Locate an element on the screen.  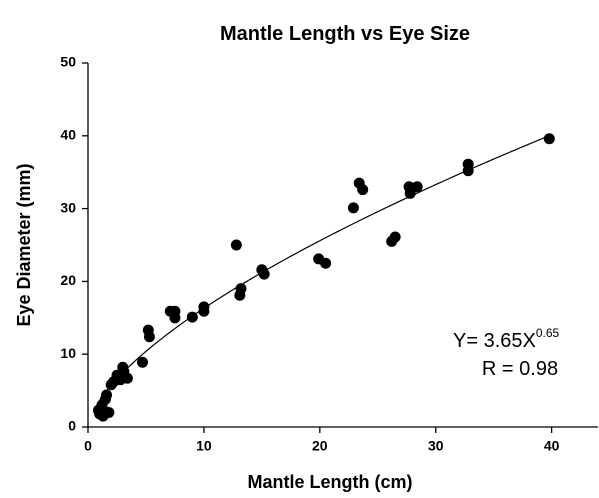
x-tick-label: 0 is located at coordinates (88, 446).